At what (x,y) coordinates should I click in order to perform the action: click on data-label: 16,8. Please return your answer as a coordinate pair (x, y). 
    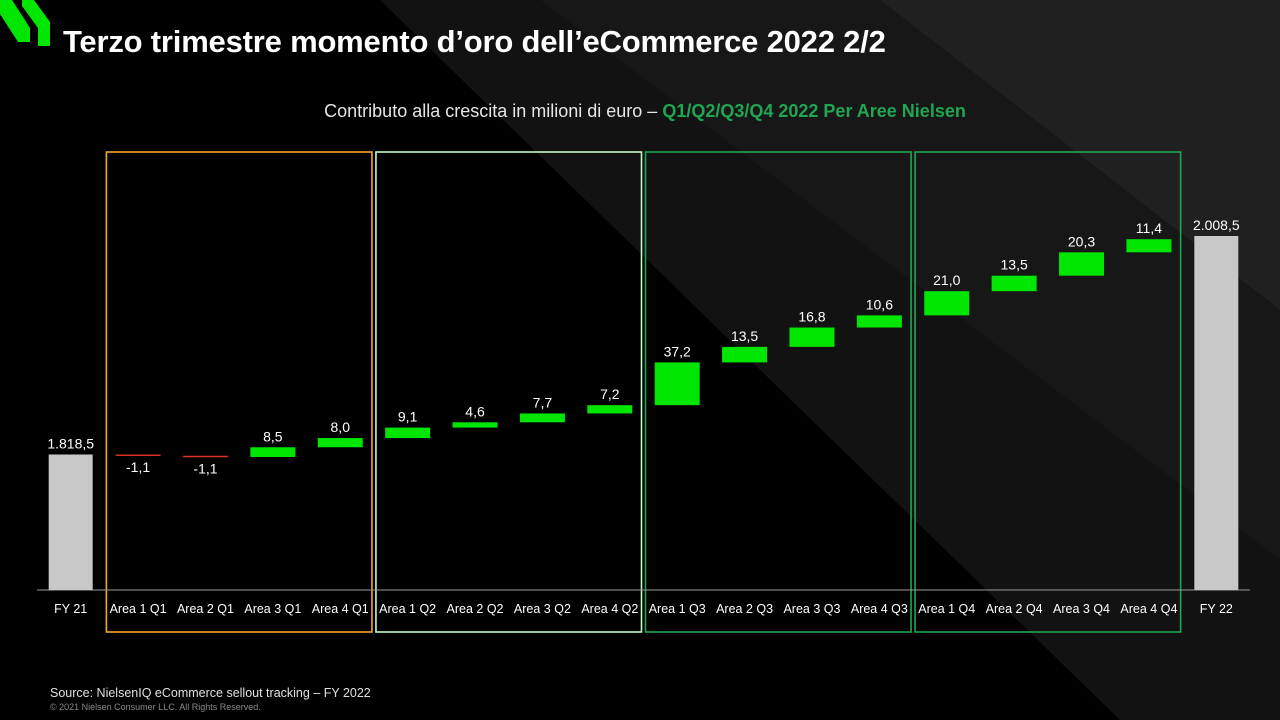
    Looking at the image, I should click on (811, 317).